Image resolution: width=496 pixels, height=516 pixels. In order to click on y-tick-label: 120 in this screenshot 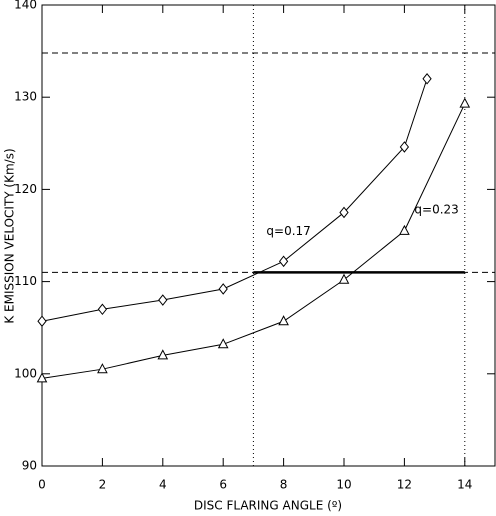, I will do `click(25, 189)`.